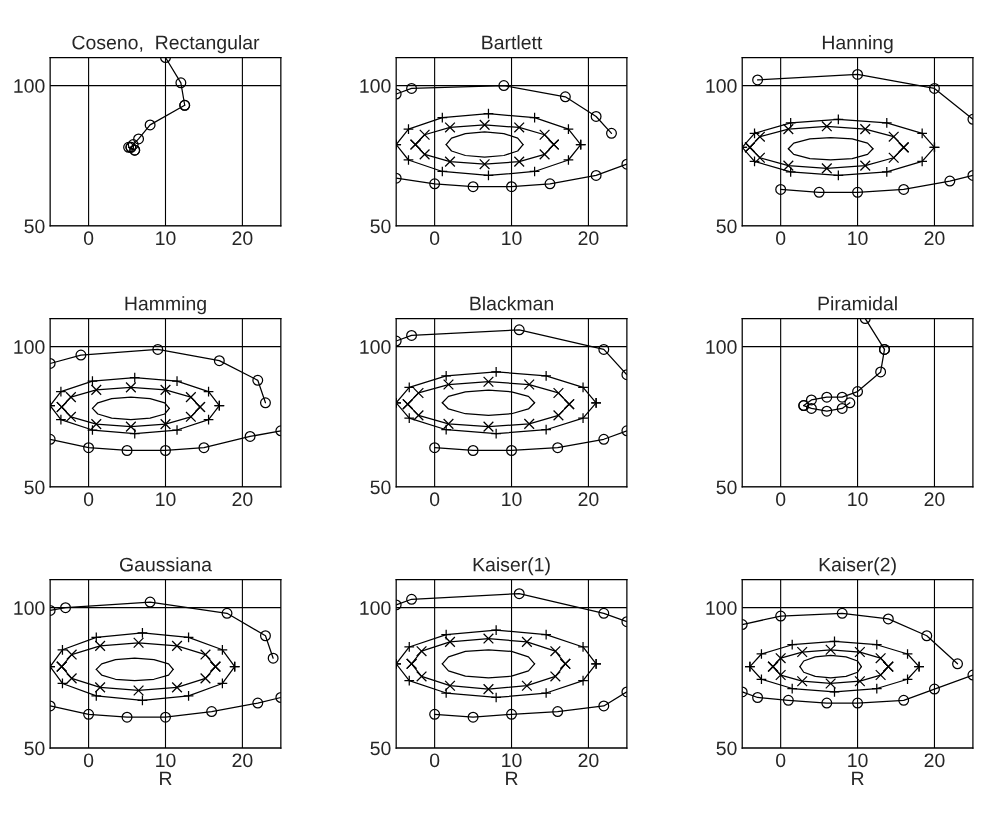  I want to click on chart-title: Kaiser(2), so click(857, 566).